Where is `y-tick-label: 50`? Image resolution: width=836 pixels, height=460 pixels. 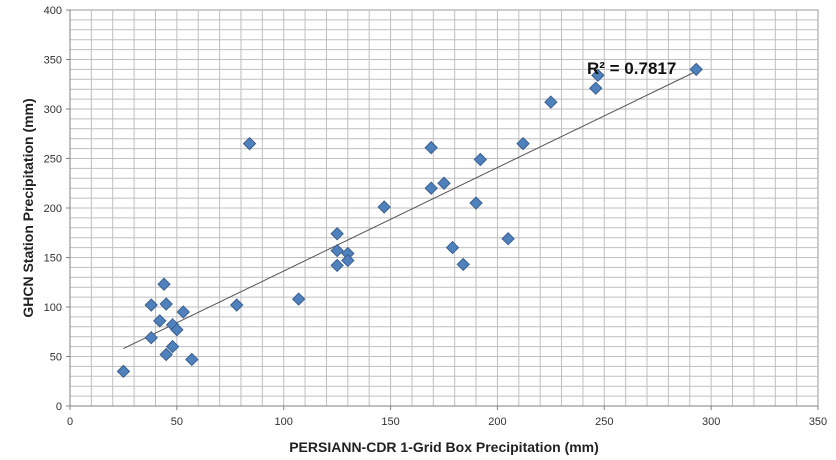 y-tick-label: 50 is located at coordinates (56, 358).